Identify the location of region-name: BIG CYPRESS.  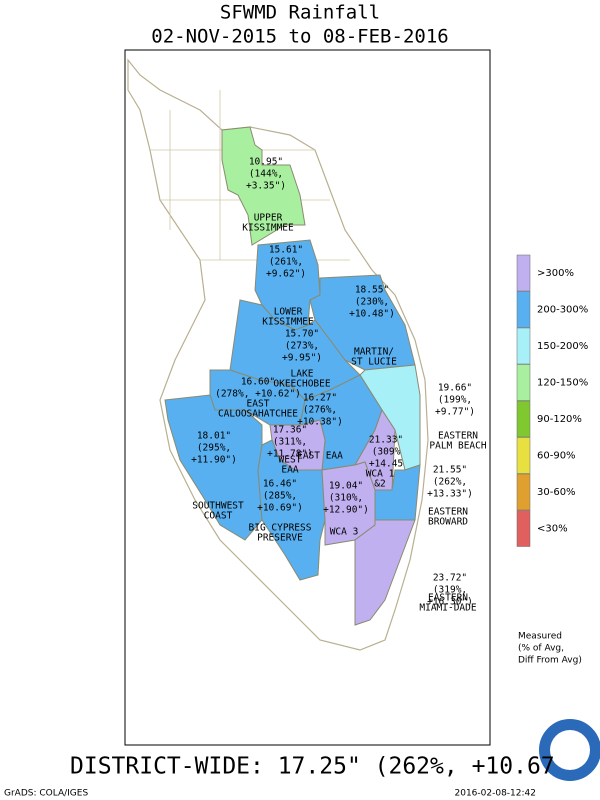
(280, 528).